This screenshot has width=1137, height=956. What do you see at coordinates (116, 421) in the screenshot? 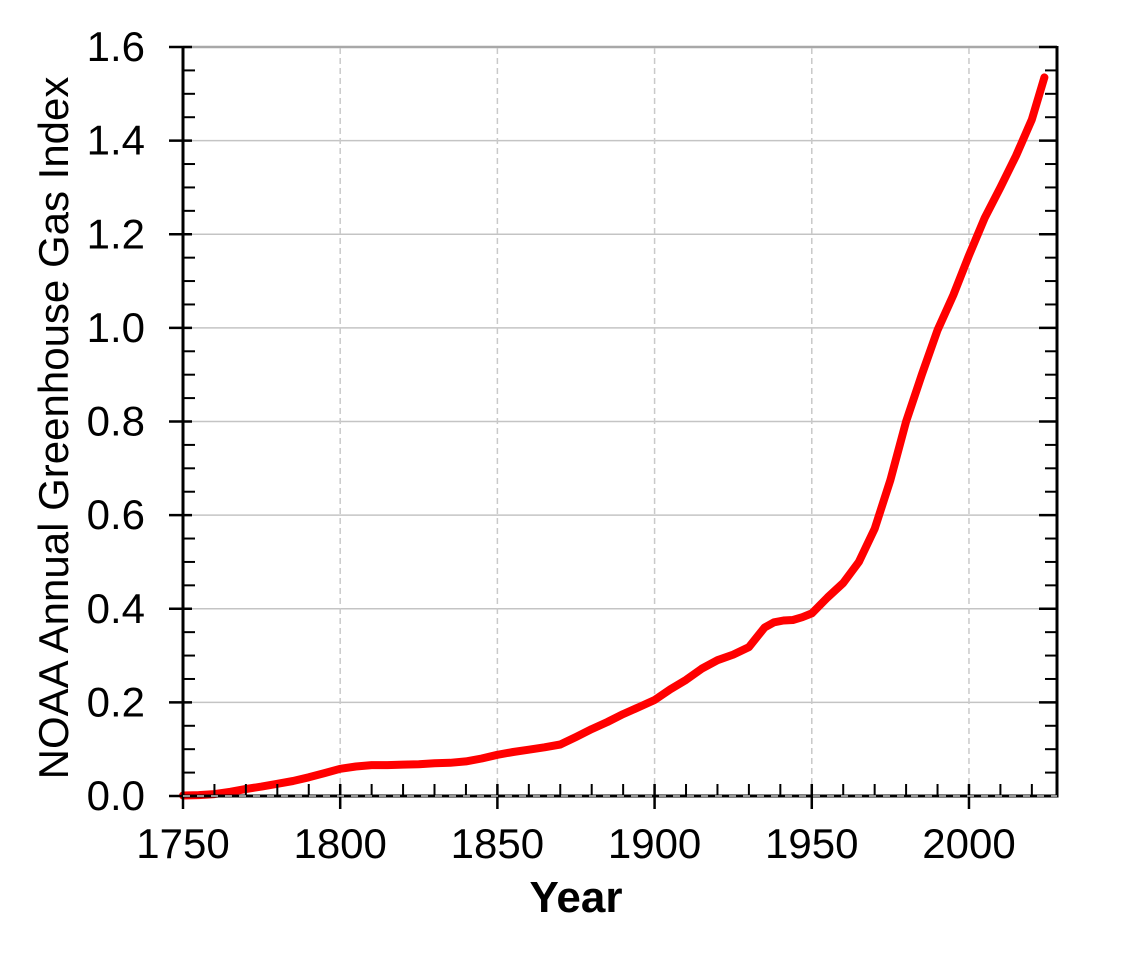
I see `y-tick-label-0.8: 0.8` at bounding box center [116, 421].